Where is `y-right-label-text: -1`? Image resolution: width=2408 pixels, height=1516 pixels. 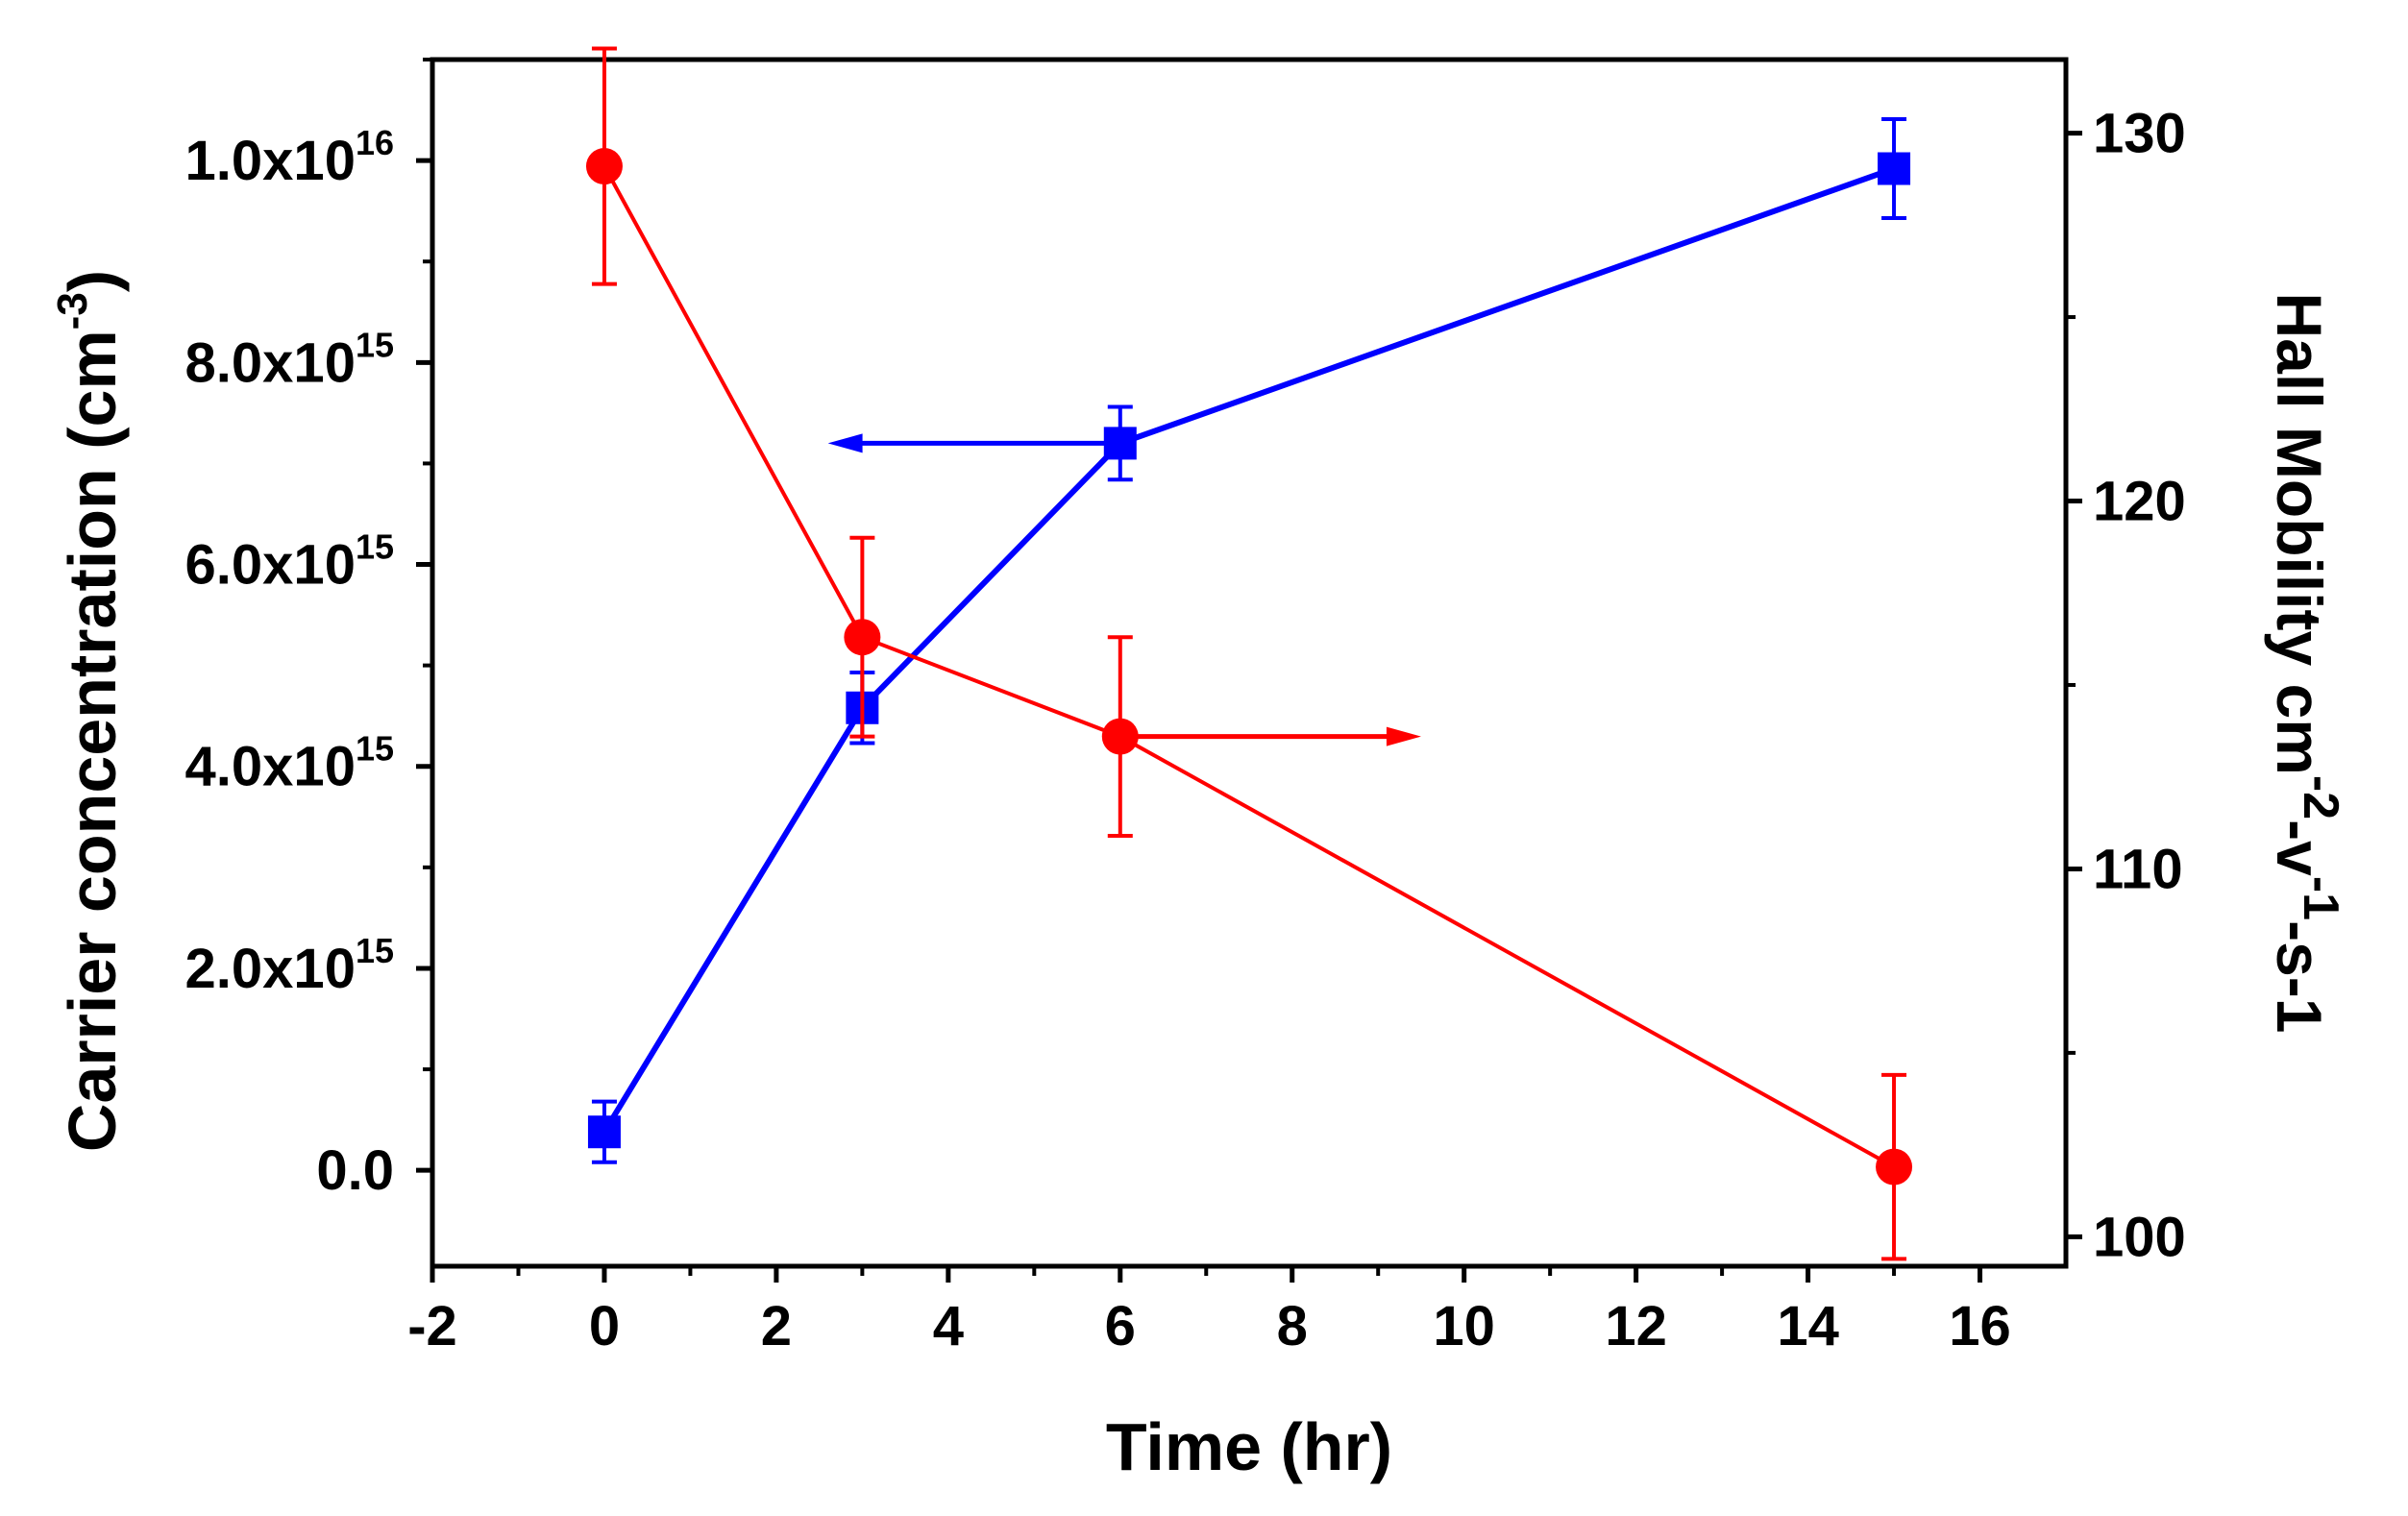 y-right-label-text: -1 is located at coordinates (2299, 1005).